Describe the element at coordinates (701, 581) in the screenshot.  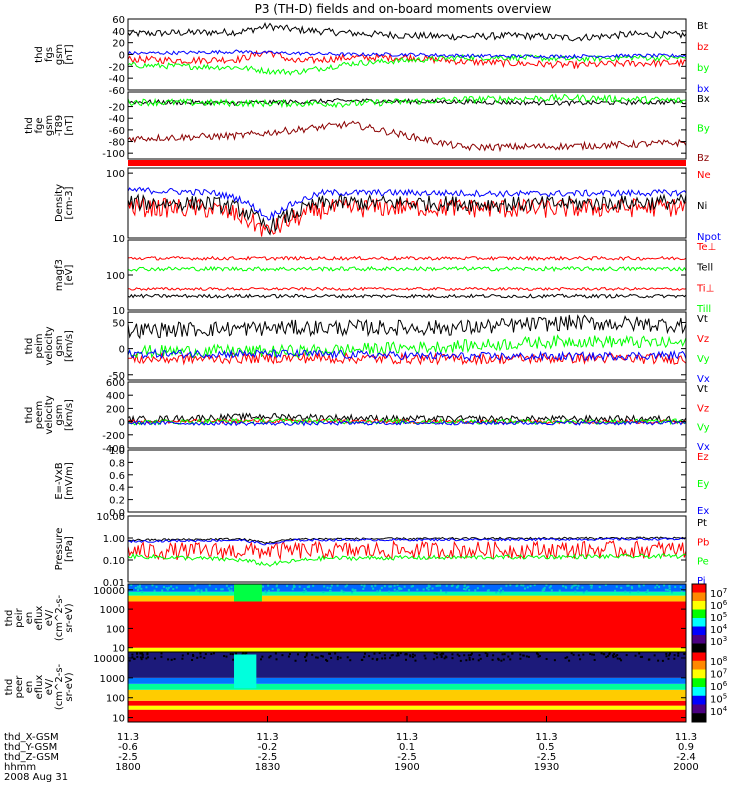
I see `legend-entry: Pi` at that location.